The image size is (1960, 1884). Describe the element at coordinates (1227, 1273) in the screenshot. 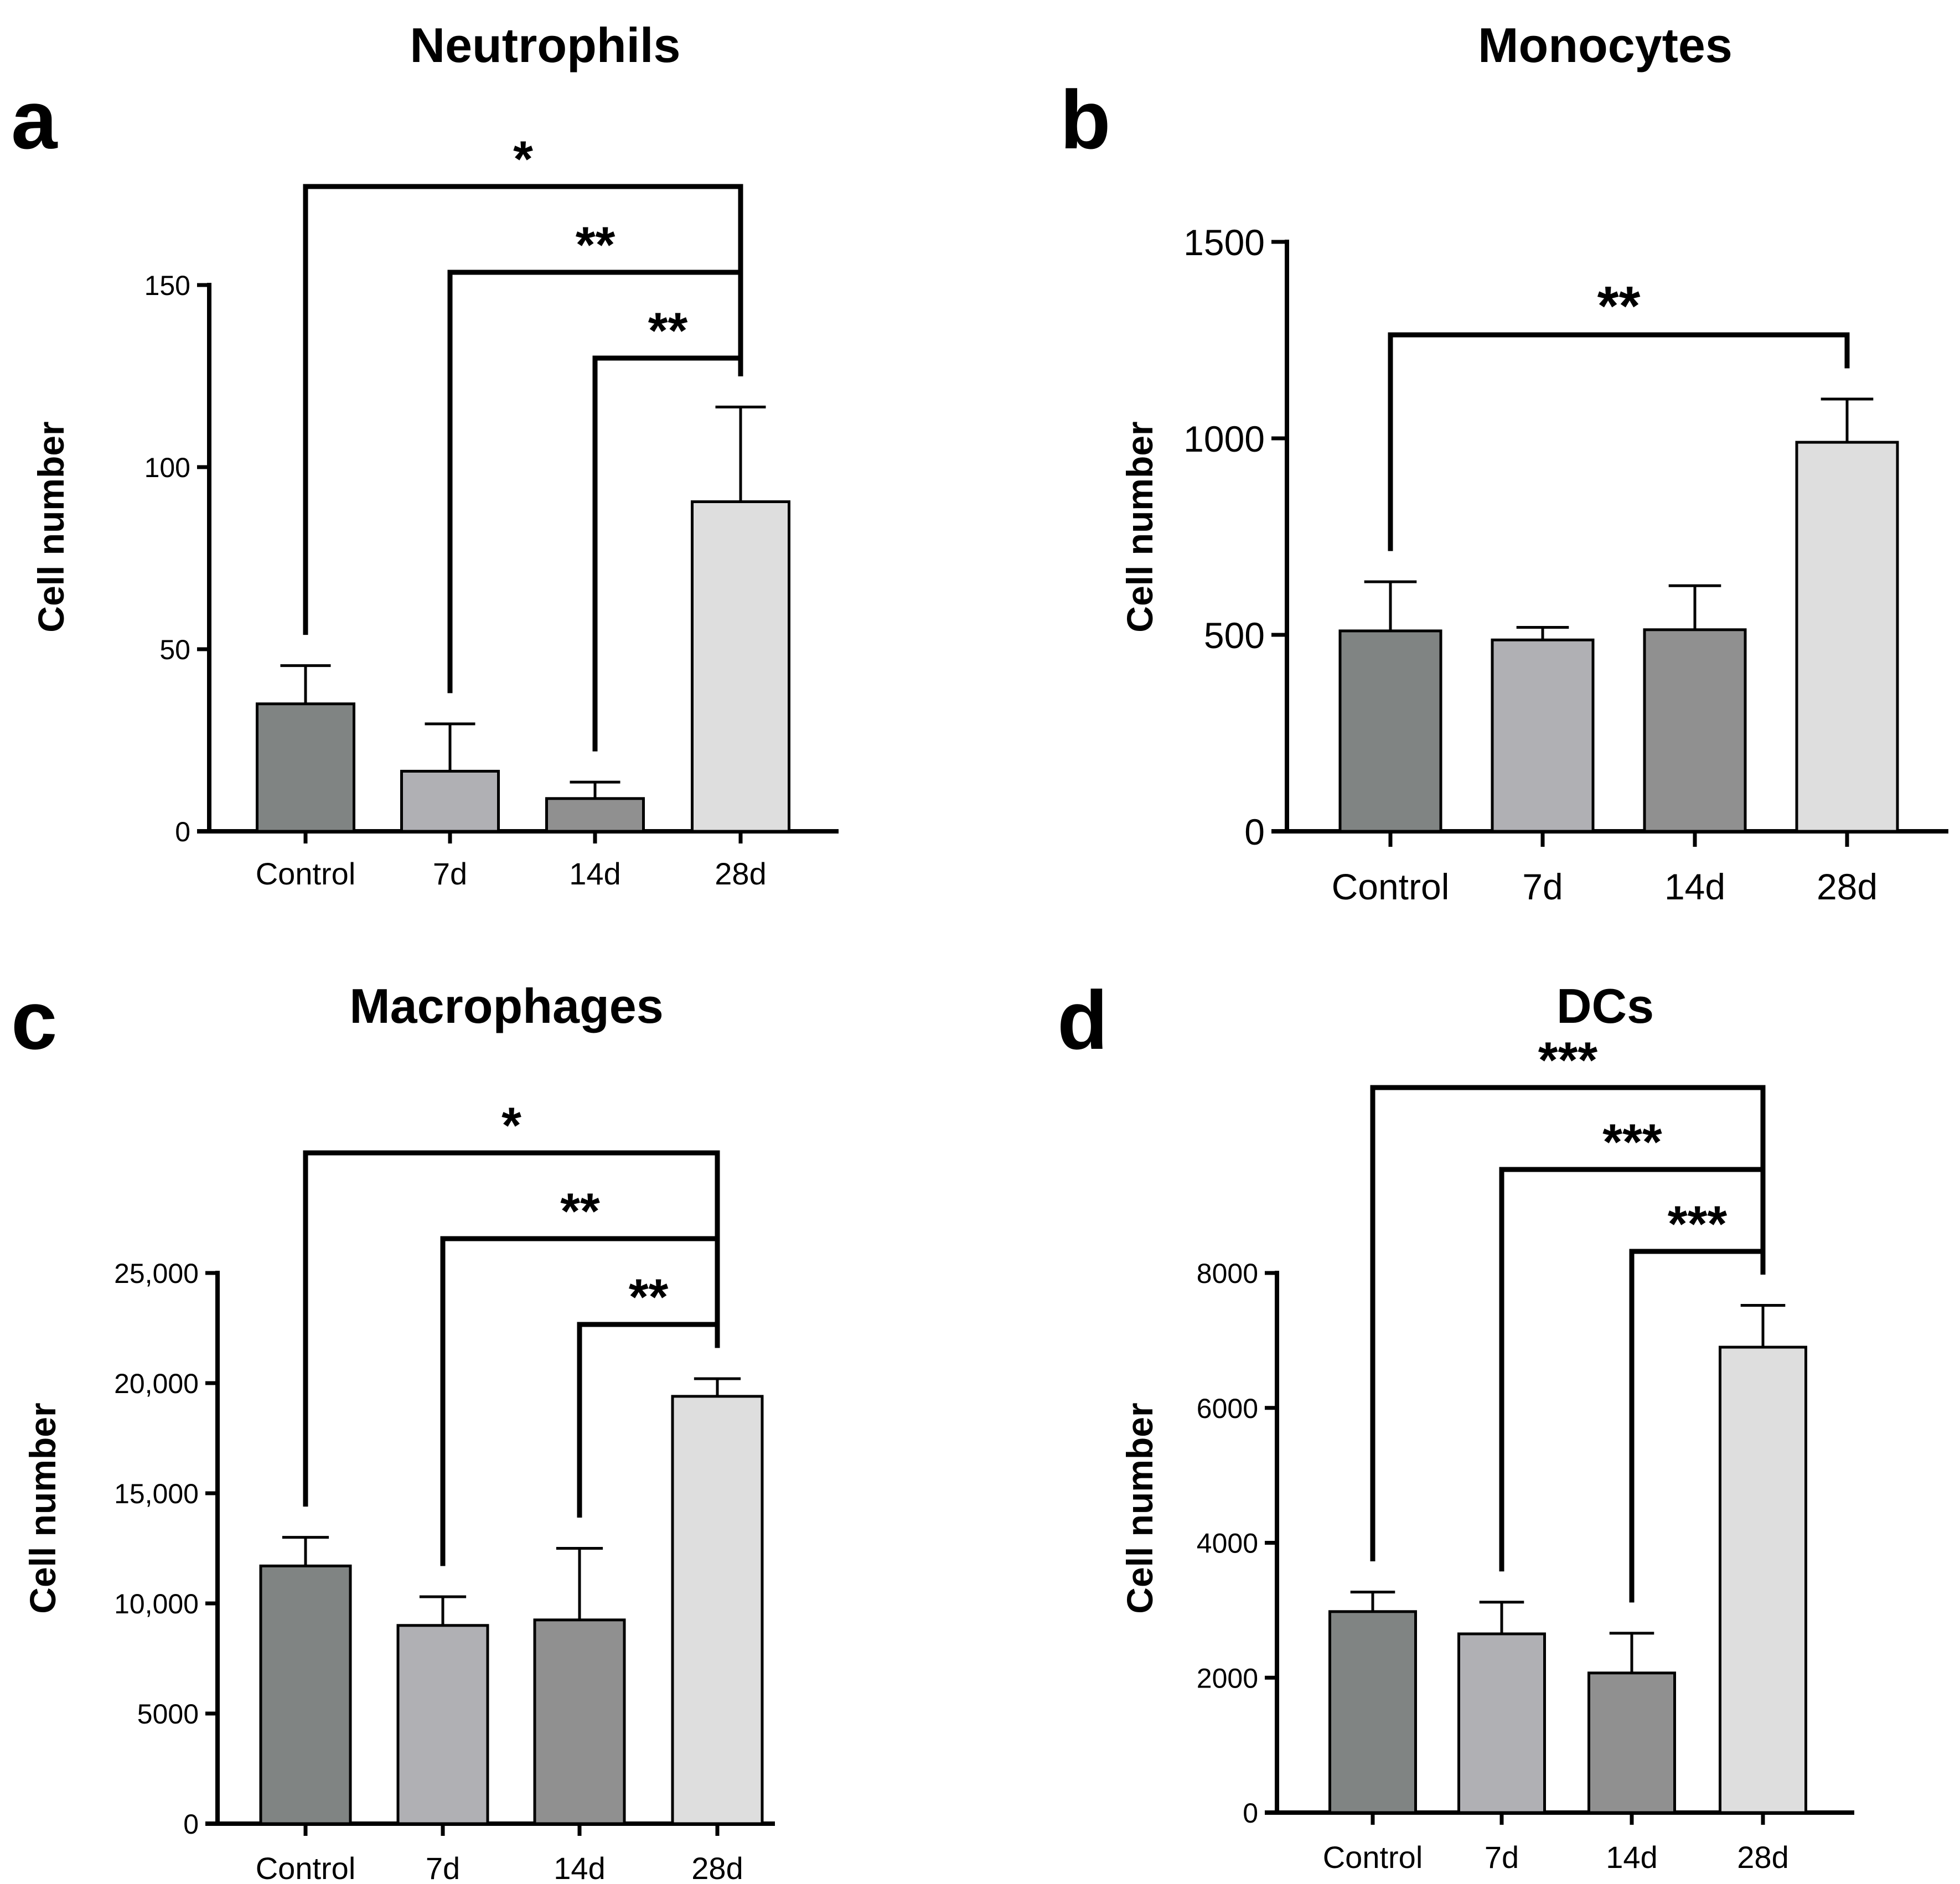

I see `y-tick-label: 8000` at that location.